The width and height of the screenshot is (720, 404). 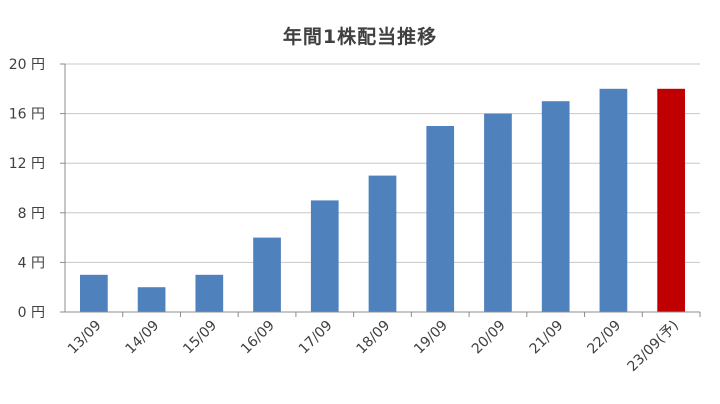 What do you see at coordinates (31, 214) in the screenshot?
I see `y-tick-label: 8 円` at bounding box center [31, 214].